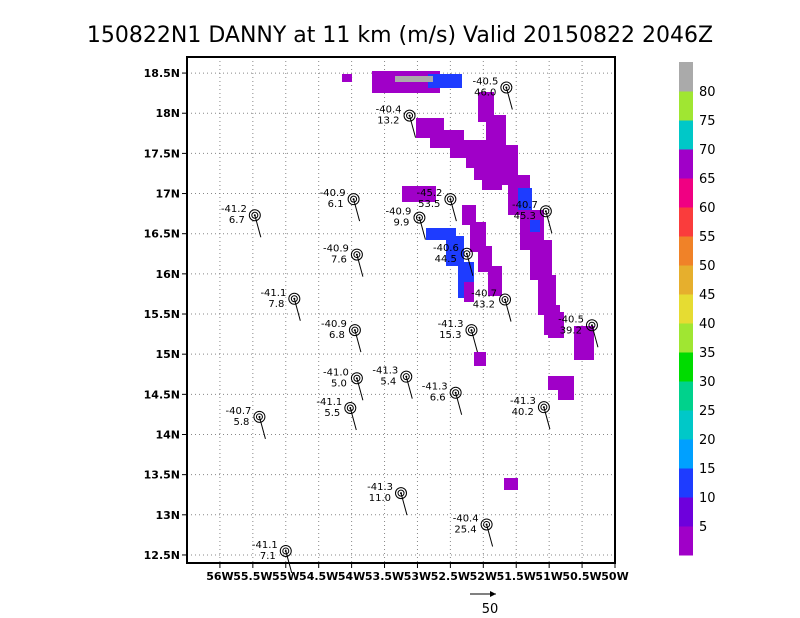  What do you see at coordinates (252, 576) in the screenshot?
I see `x-tick-label: 55.5W` at bounding box center [252, 576].